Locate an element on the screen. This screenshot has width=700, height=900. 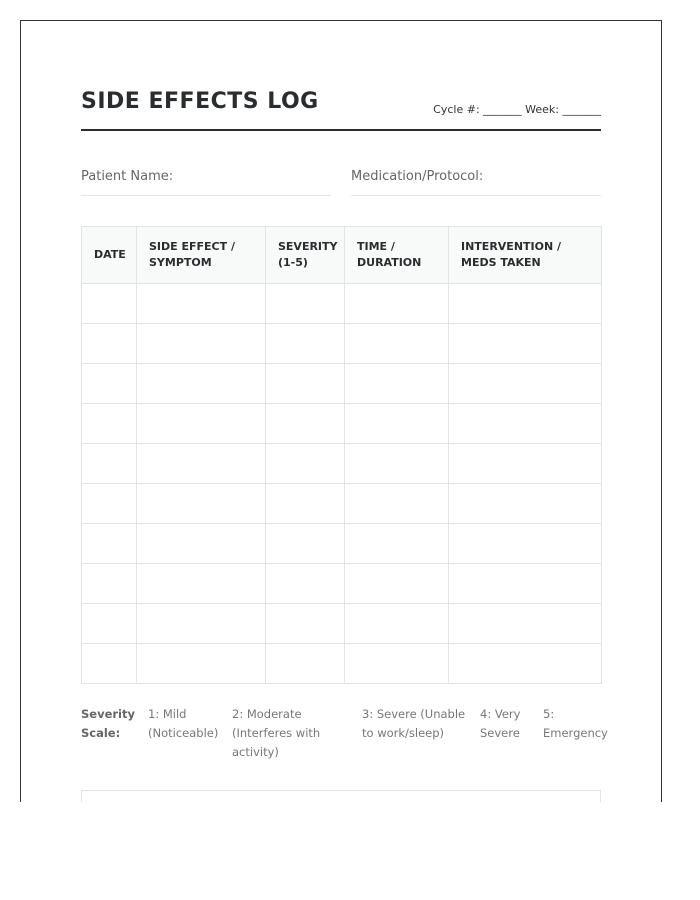
title-divider is located at coordinates (341, 130).